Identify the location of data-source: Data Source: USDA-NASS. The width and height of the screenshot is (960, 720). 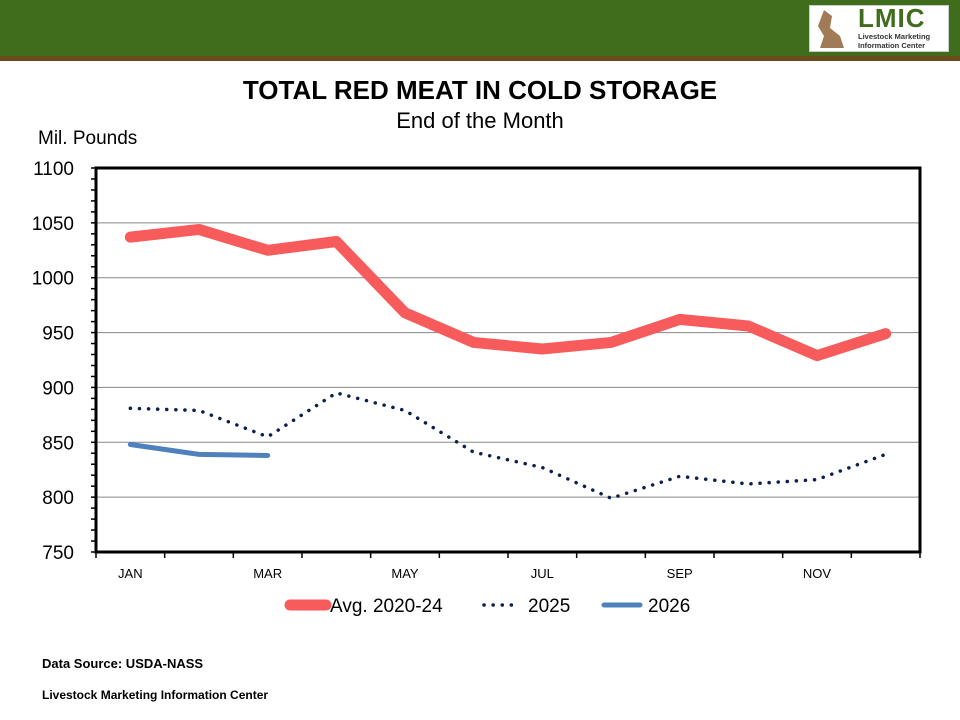
(123, 663).